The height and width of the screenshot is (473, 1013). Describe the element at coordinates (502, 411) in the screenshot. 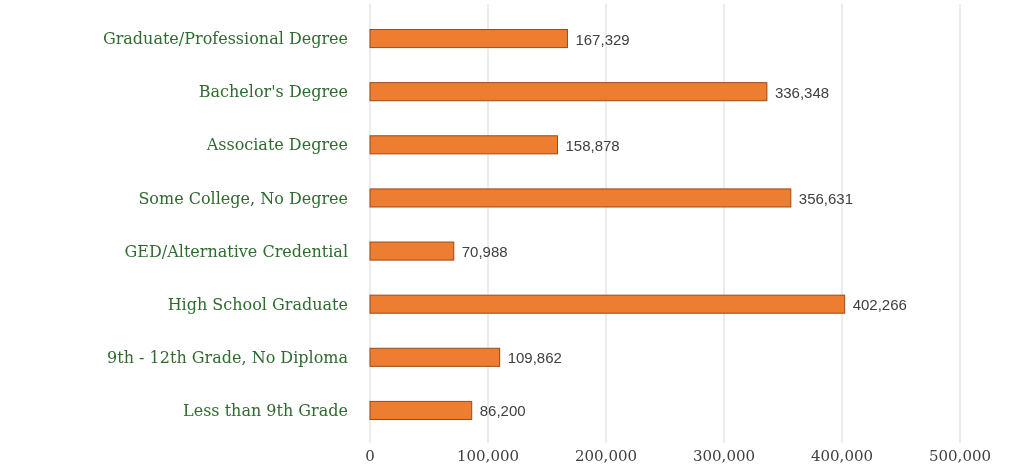

I see `data-label: 86,200` at that location.